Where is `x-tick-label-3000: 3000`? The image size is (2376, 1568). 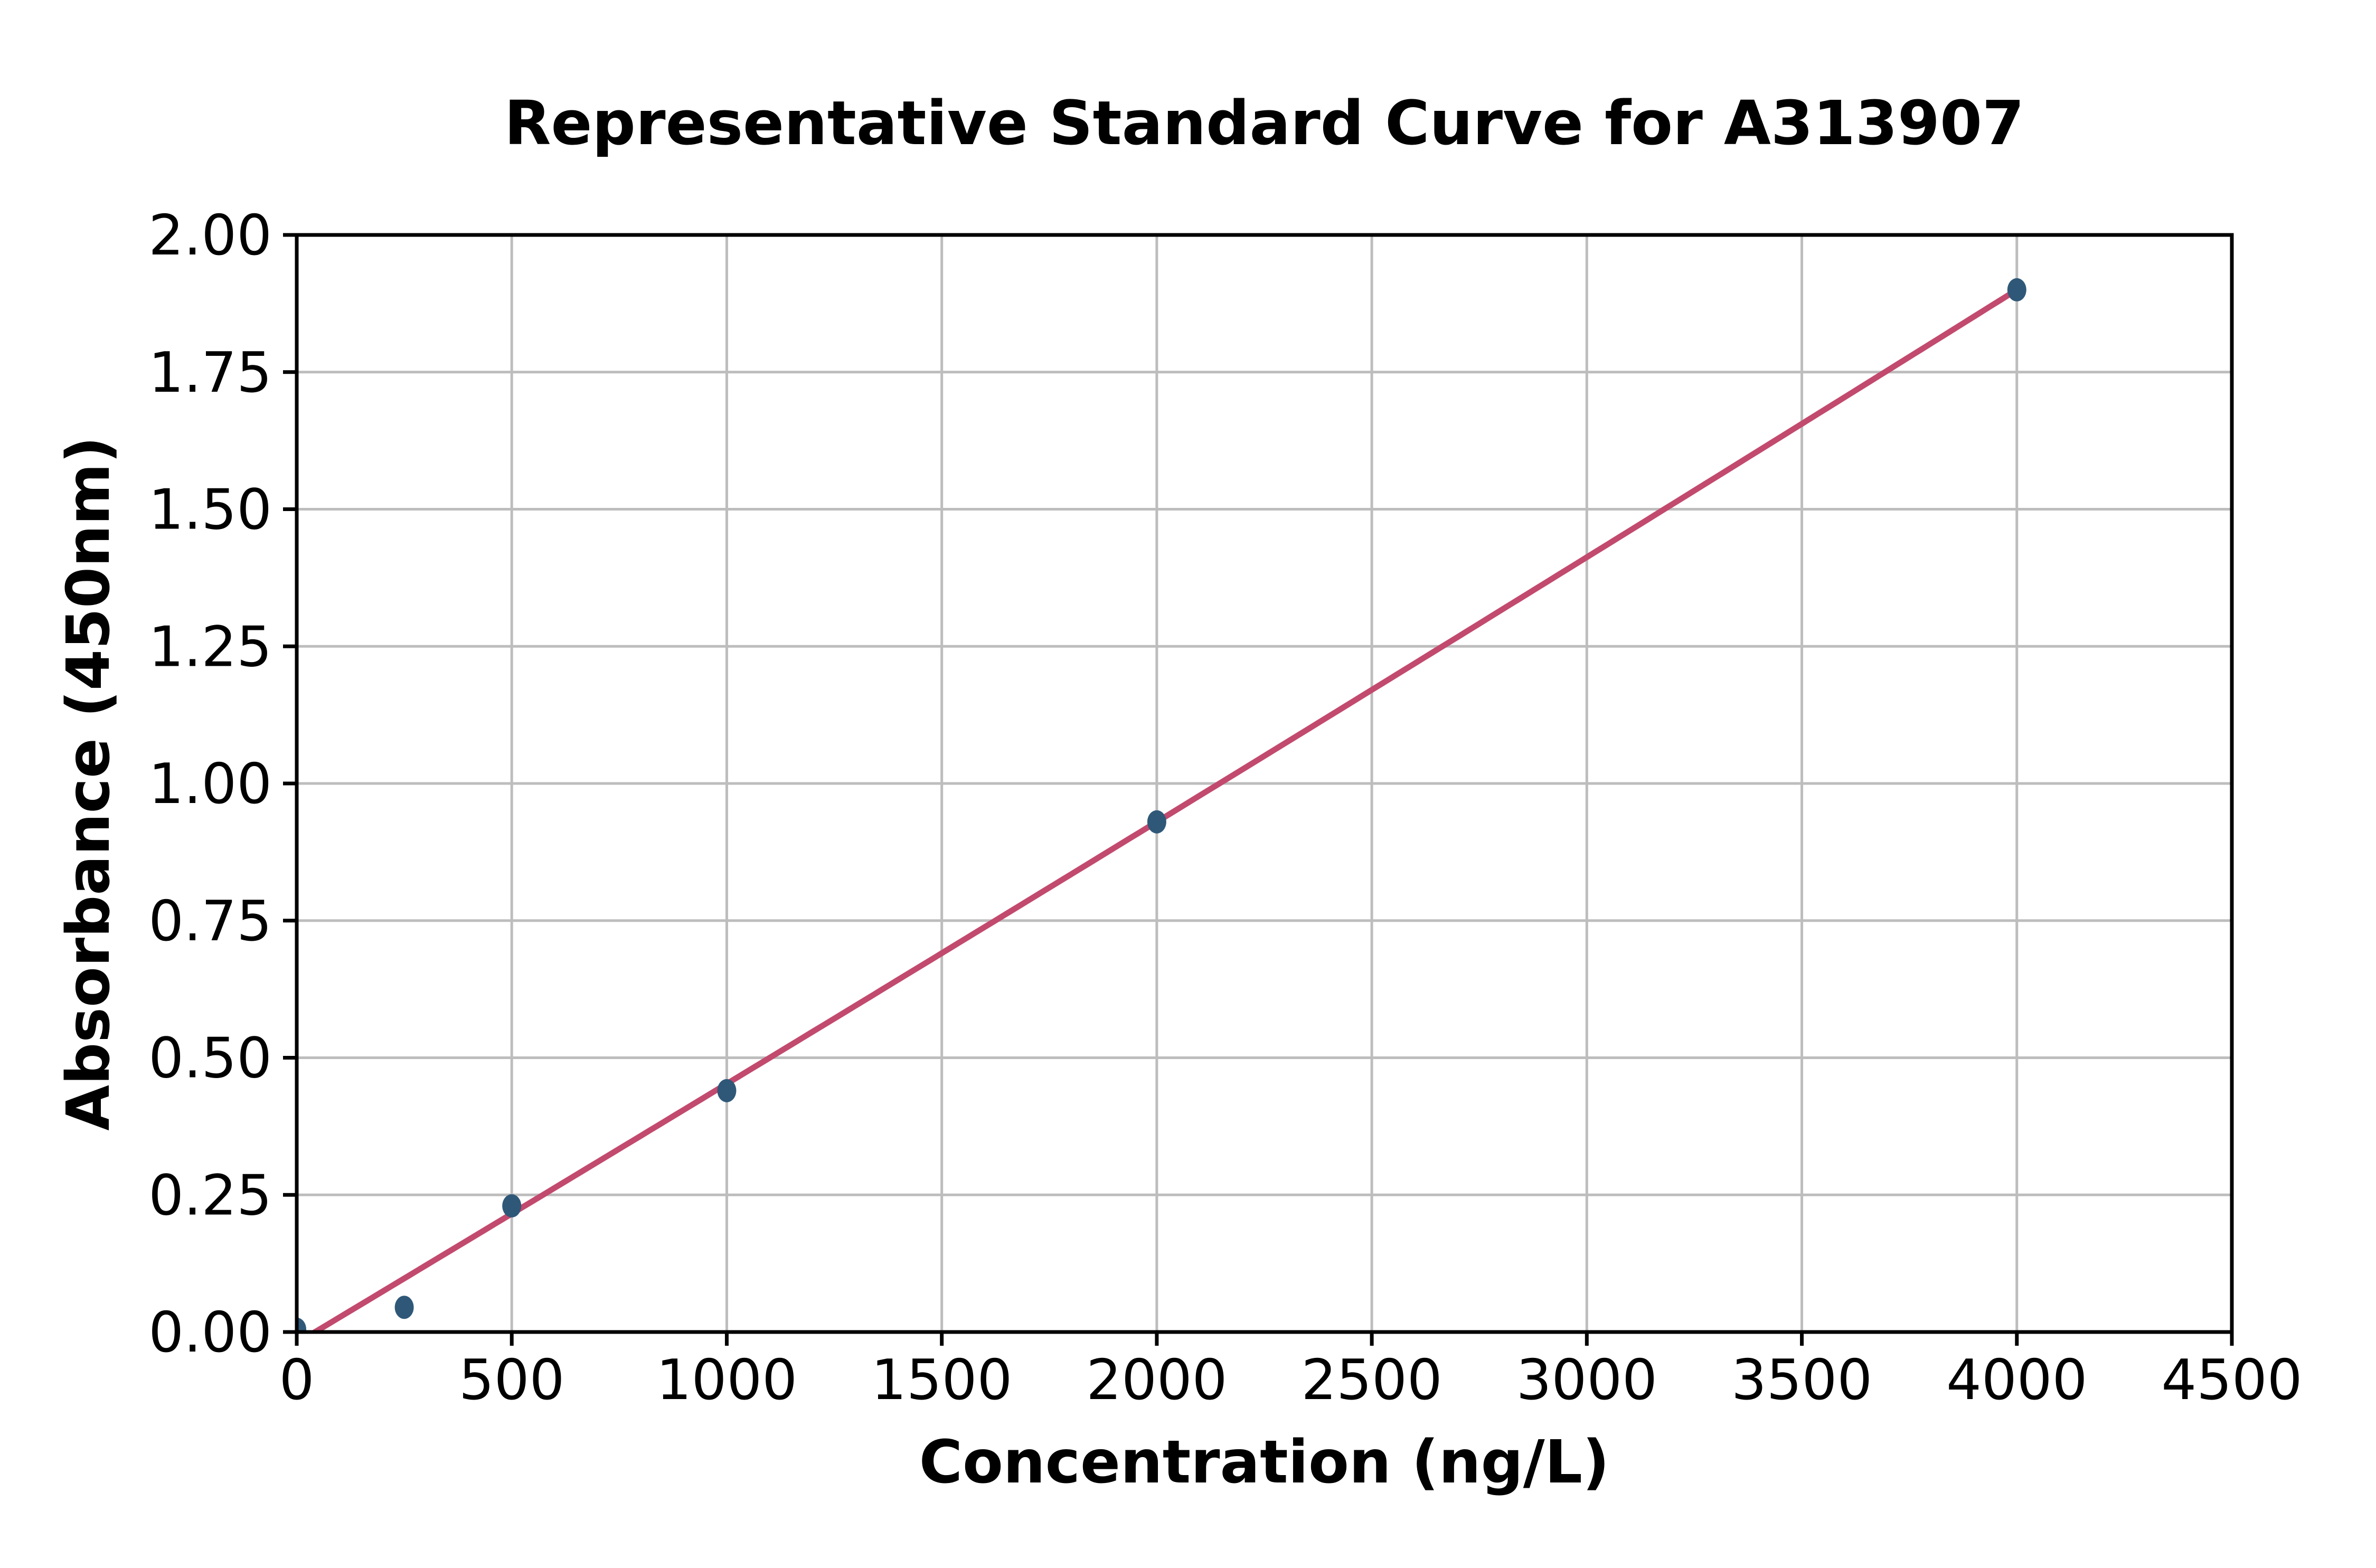
x-tick-label-3000: 3000 is located at coordinates (1586, 1380).